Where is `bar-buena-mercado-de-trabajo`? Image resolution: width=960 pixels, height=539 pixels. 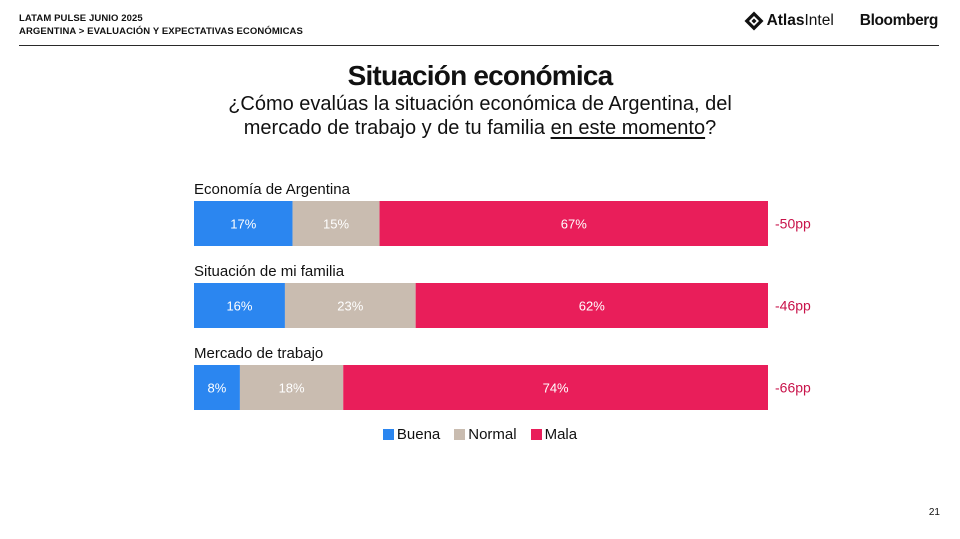 bar-buena-mercado-de-trabajo is located at coordinates (217, 387).